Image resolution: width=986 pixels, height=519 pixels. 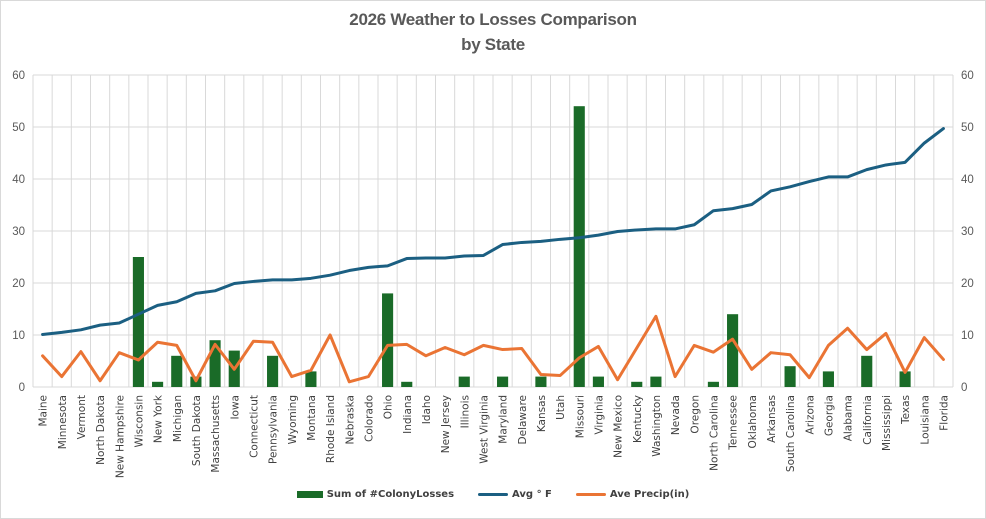 What do you see at coordinates (493, 44) in the screenshot?
I see `chart-subtitle: by State` at bounding box center [493, 44].